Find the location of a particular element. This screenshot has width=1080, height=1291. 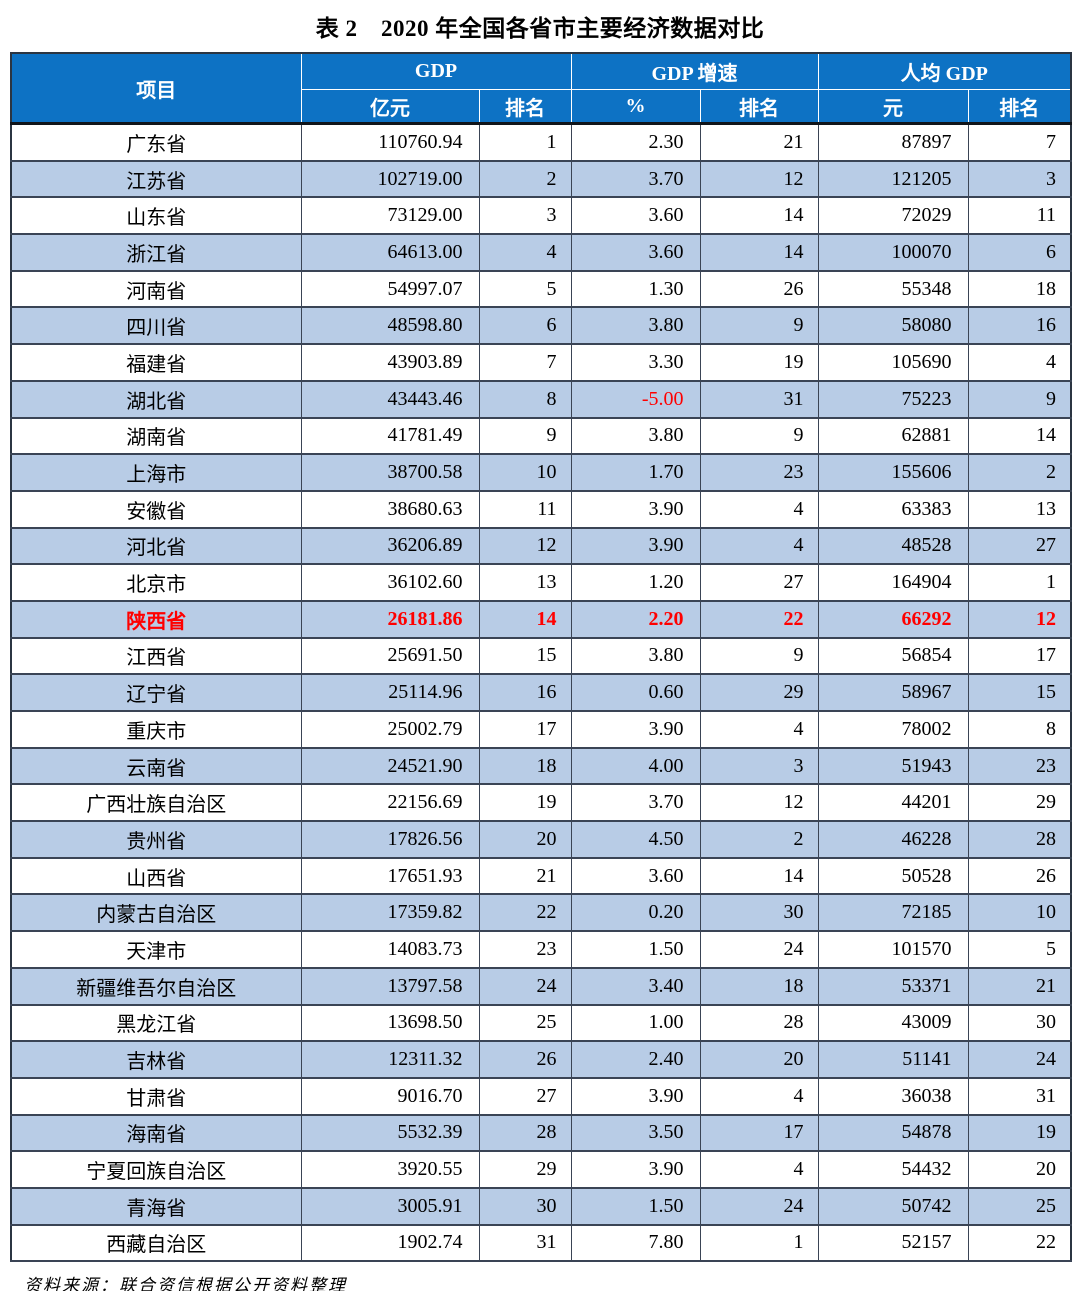

cell-growth-rank: 22 is located at coordinates (759, 619).